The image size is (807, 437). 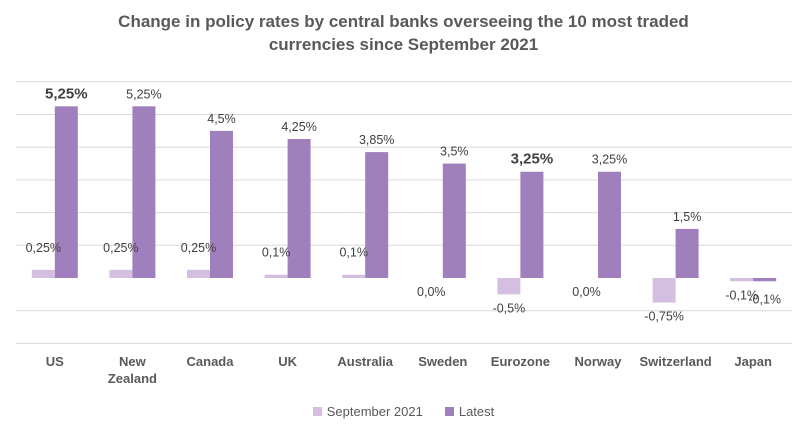 What do you see at coordinates (609, 224) in the screenshot?
I see `bar-latest-norway` at bounding box center [609, 224].